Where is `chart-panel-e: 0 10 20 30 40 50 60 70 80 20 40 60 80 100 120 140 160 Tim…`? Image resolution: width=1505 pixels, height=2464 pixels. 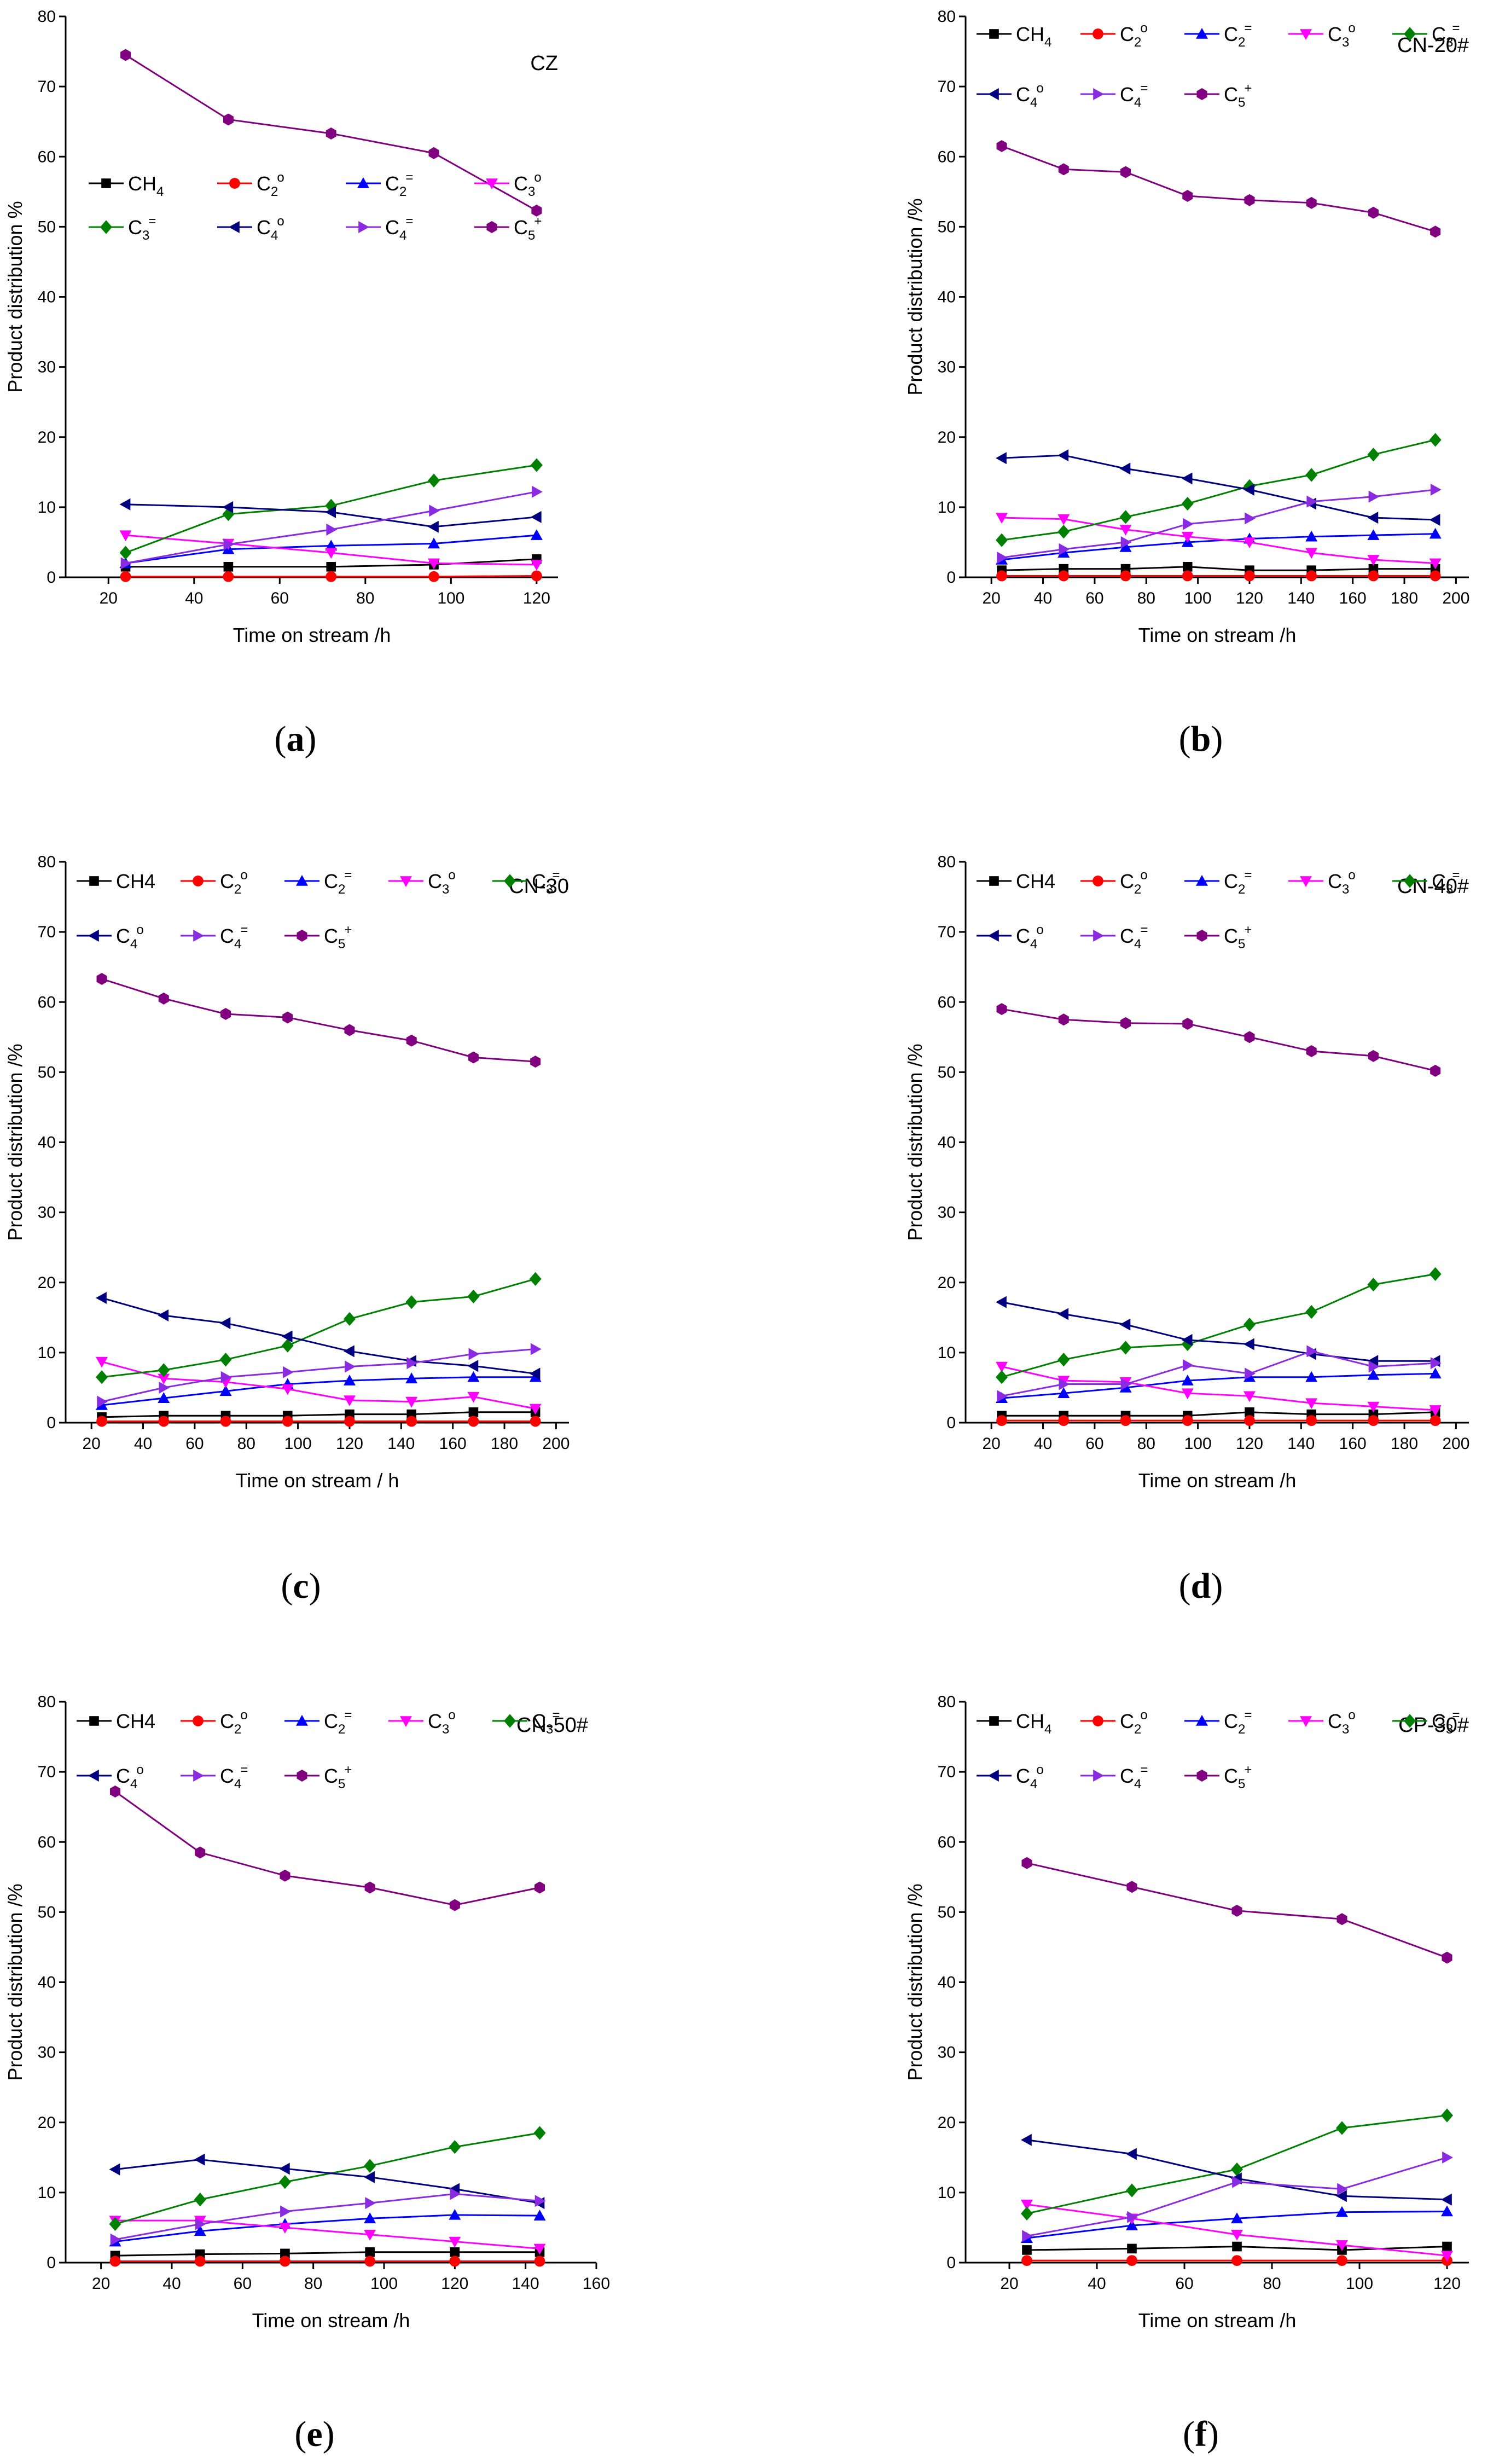
chart-panel-e: 0 10 20 30 40 50 60 70 80 20 40 60 80 100 120 140 160 Tim… is located at coordinates (307, 2073).